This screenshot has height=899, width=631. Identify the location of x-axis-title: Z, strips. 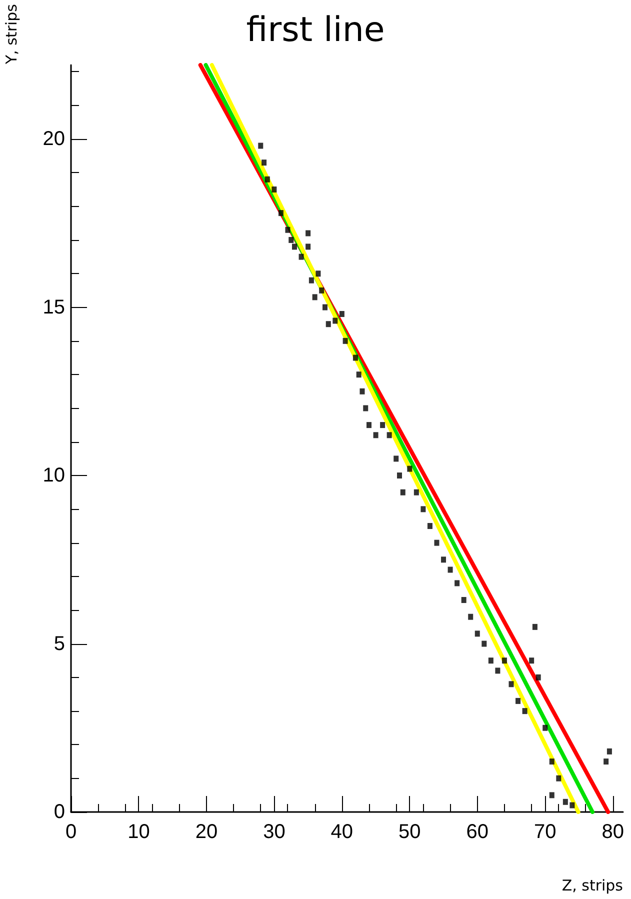
(593, 885).